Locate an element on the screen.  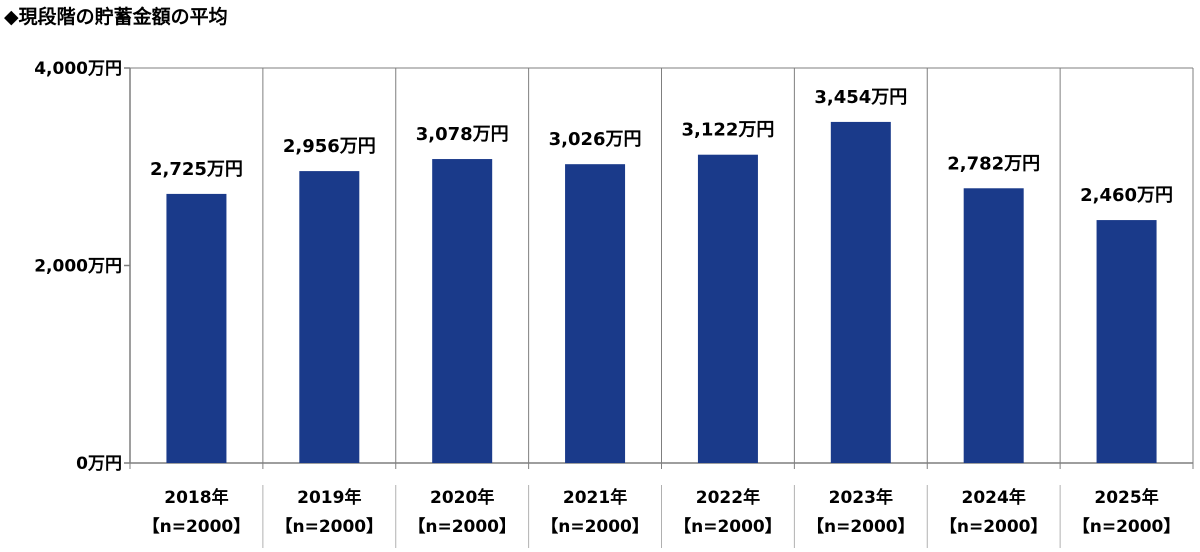
y-tick-label: 4,000万円 is located at coordinates (78, 69).